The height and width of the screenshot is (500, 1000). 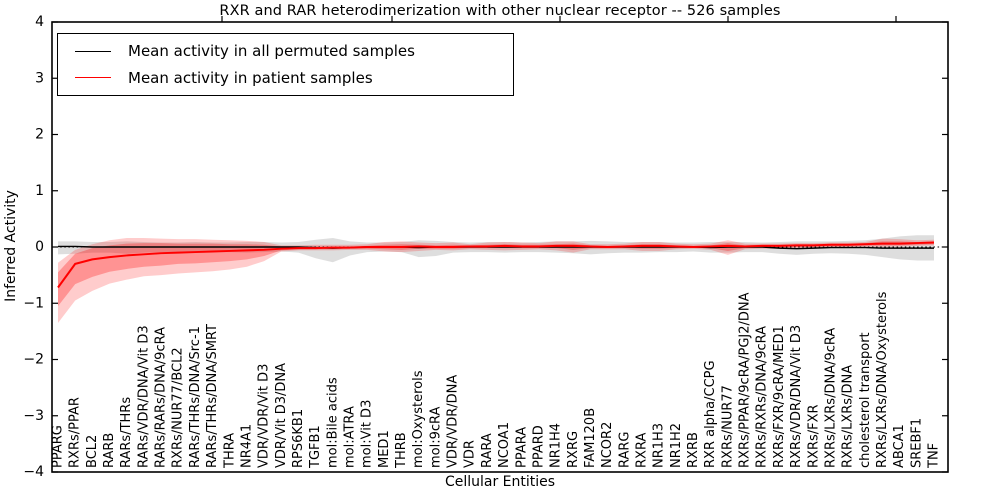 I want to click on x-tick-label: NCOA1, so click(x=504, y=445).